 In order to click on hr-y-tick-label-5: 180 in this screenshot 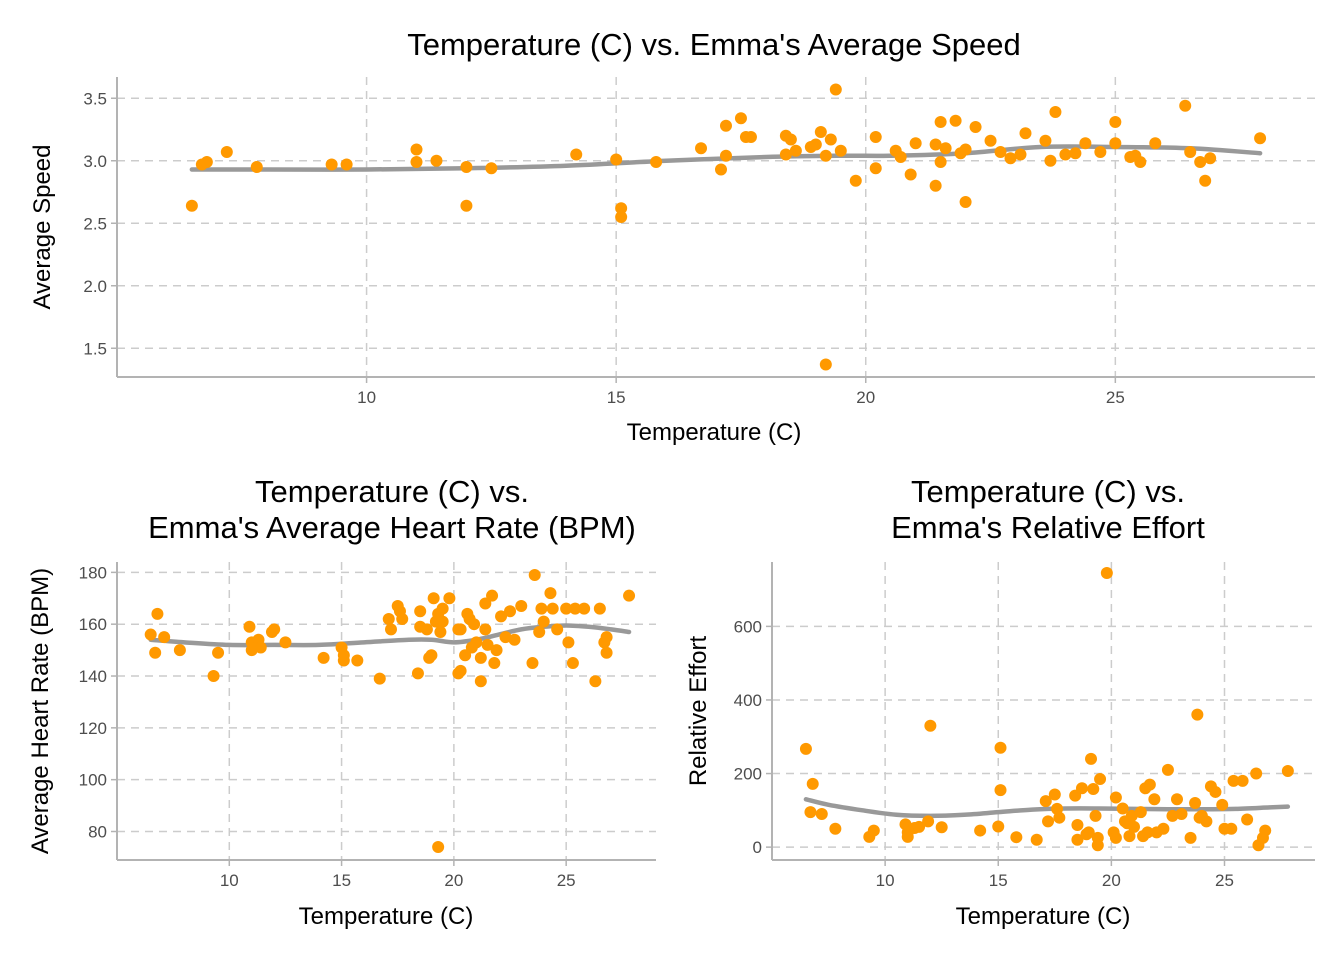, I will do `click(93, 572)`.